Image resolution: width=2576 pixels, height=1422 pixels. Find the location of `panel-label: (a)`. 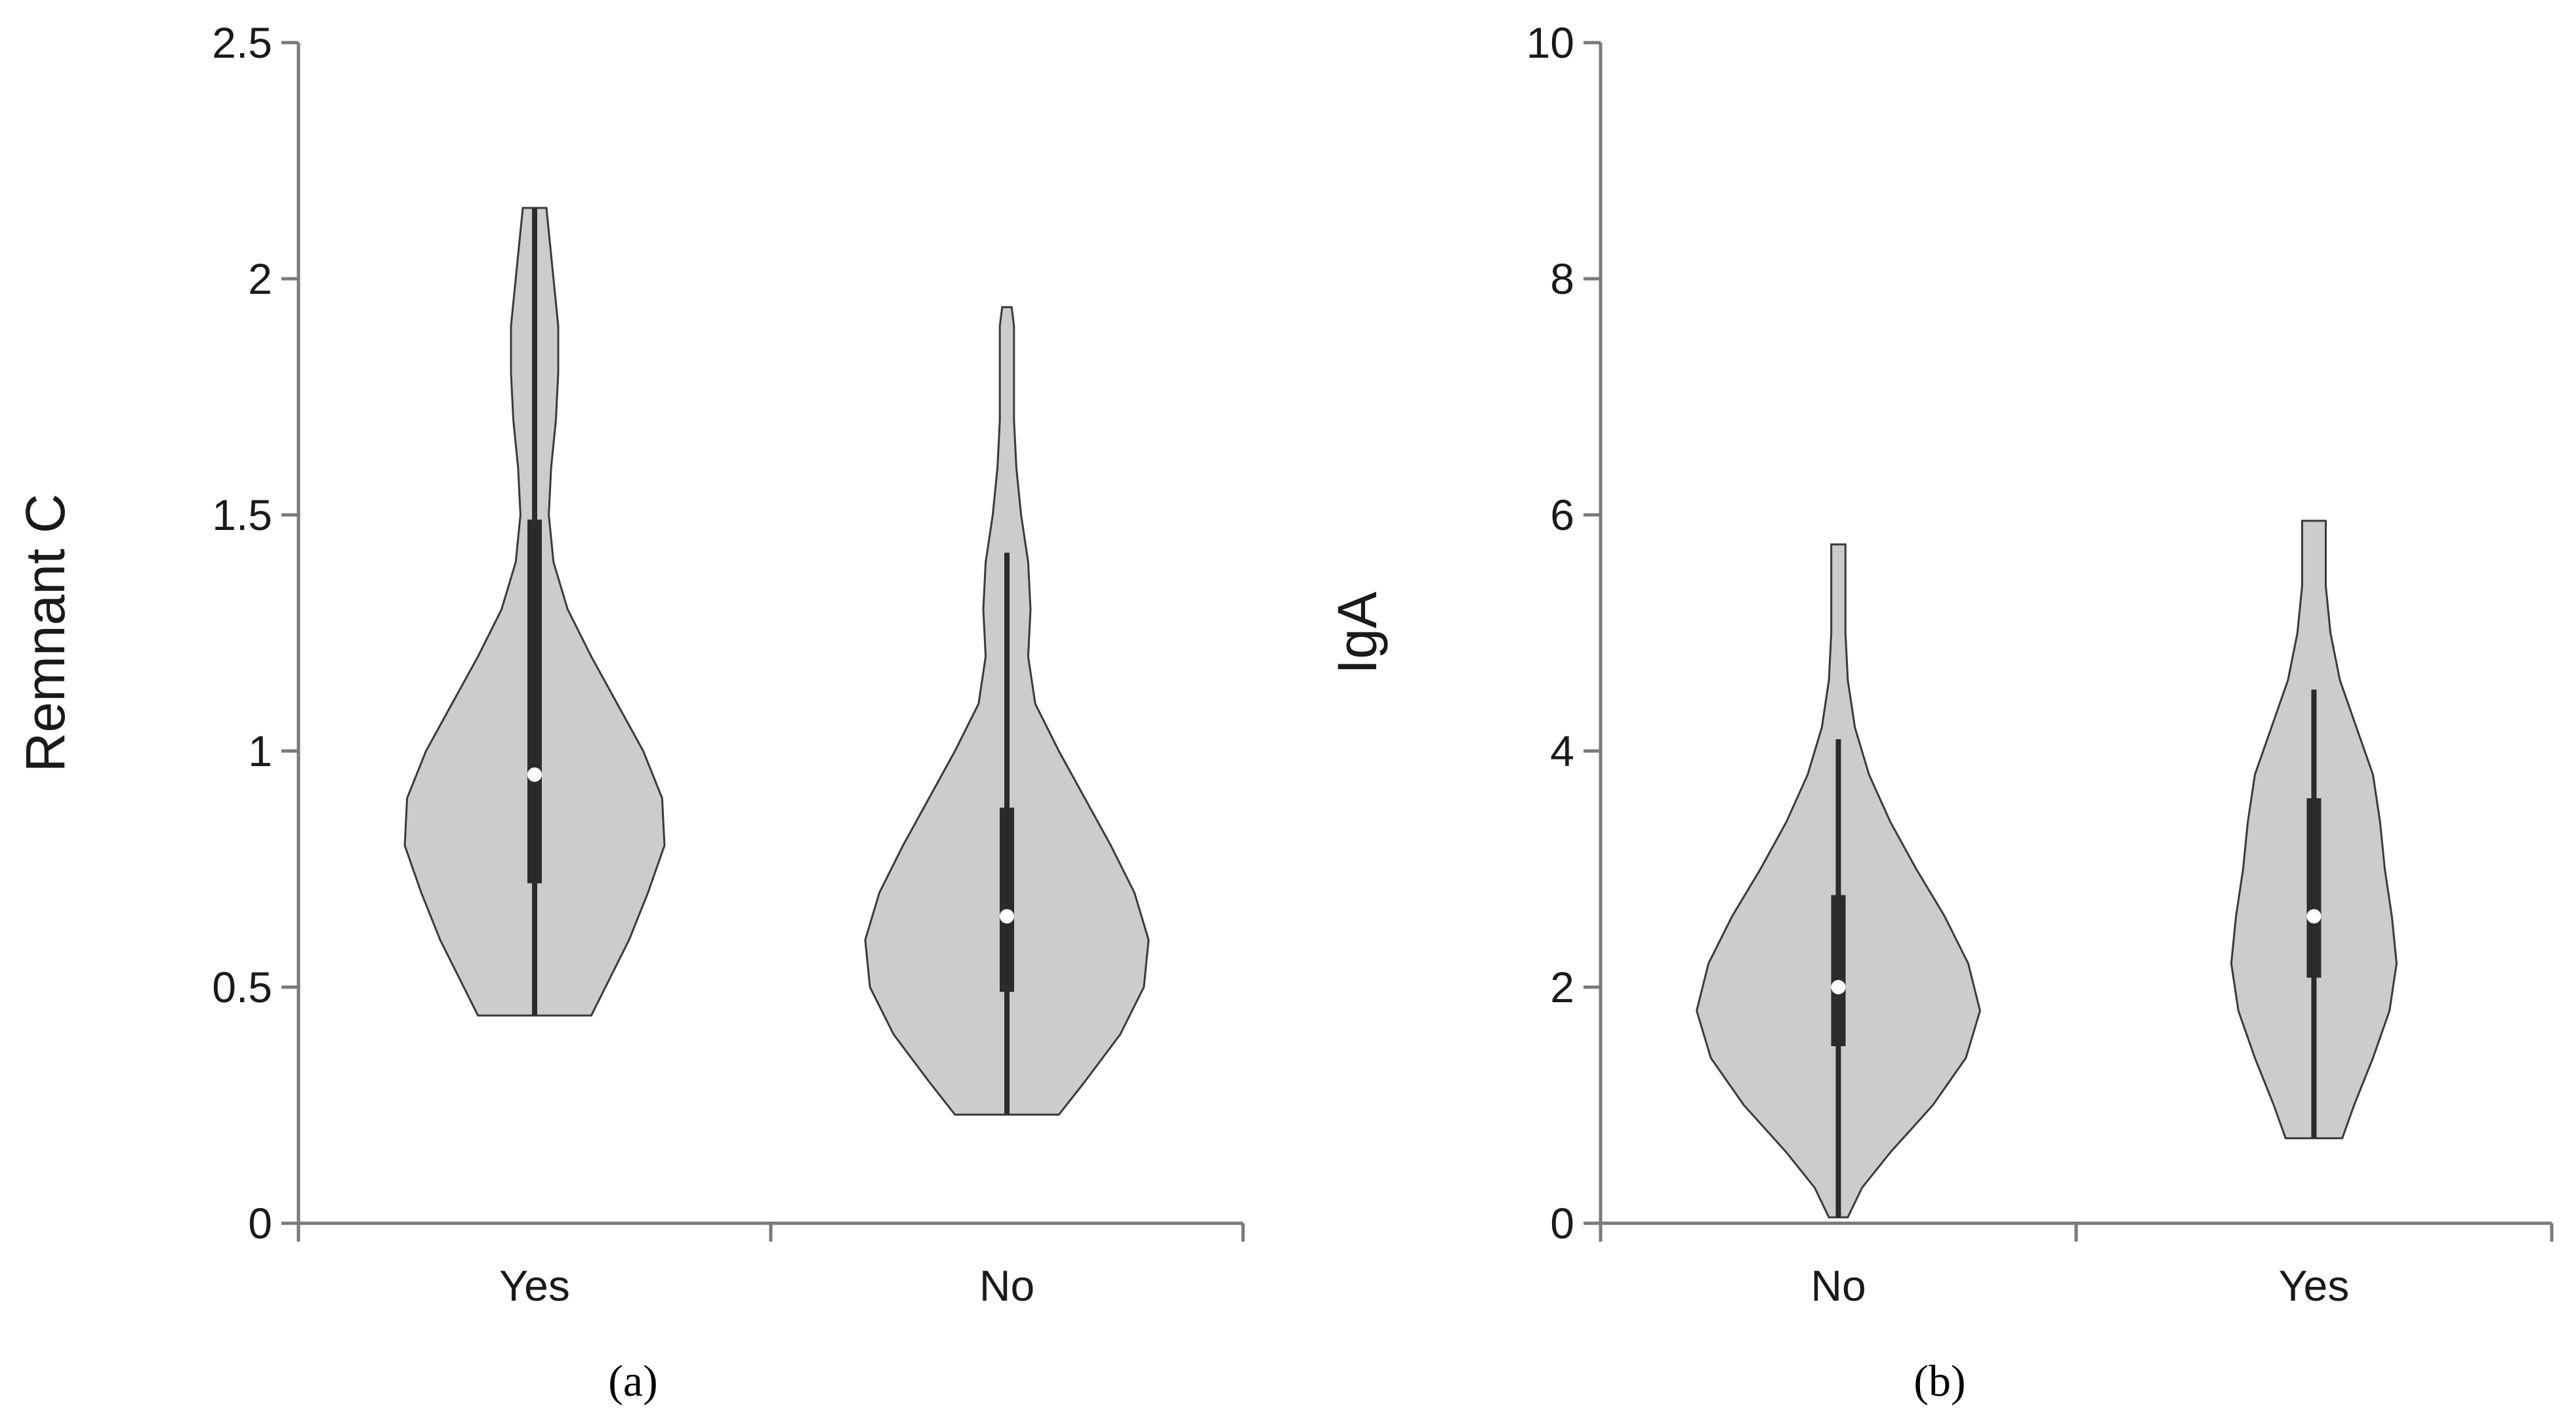

panel-label: (a) is located at coordinates (632, 1381).